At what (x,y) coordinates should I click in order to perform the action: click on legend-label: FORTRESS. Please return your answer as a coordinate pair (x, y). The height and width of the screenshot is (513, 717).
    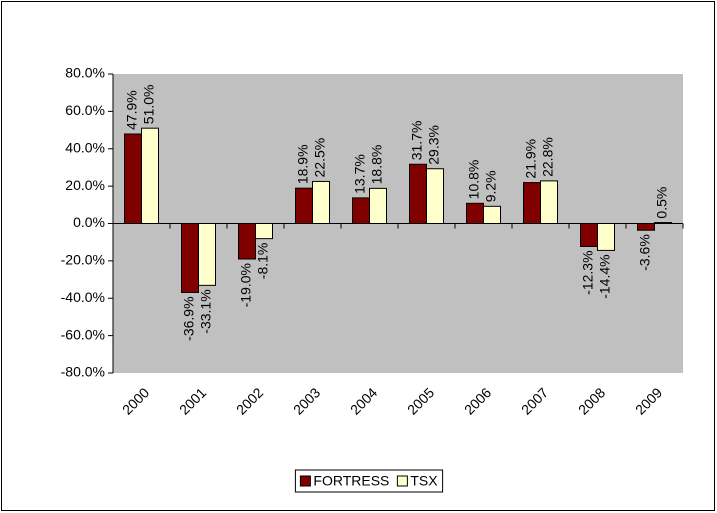
    Looking at the image, I should click on (351, 481).